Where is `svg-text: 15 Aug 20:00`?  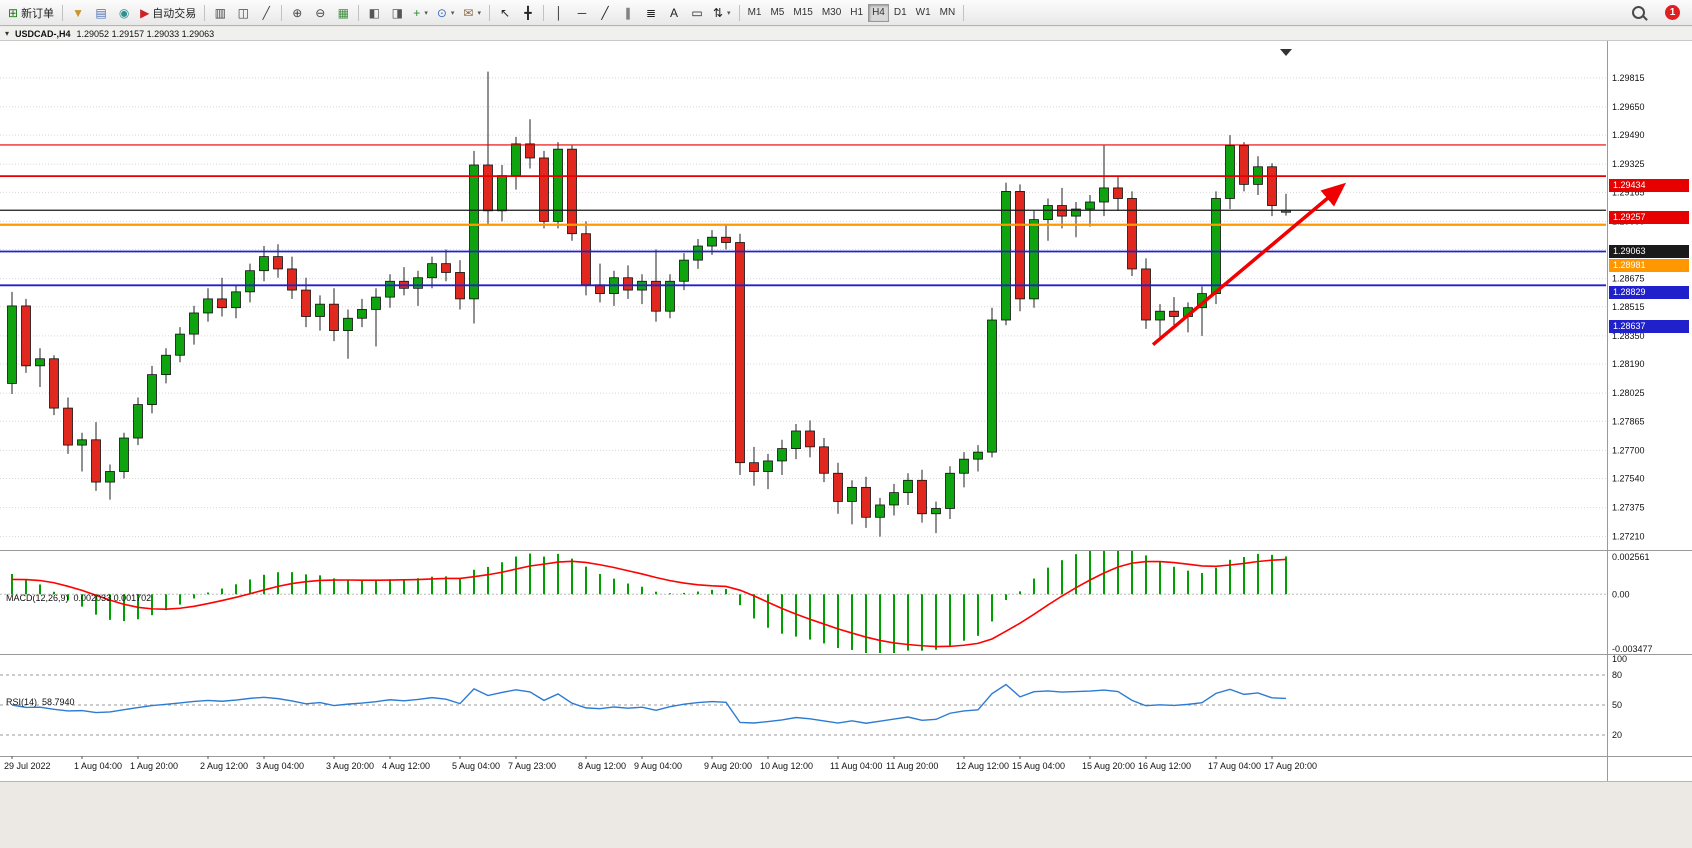 svg-text: 15 Aug 20:00 is located at coordinates (1108, 766).